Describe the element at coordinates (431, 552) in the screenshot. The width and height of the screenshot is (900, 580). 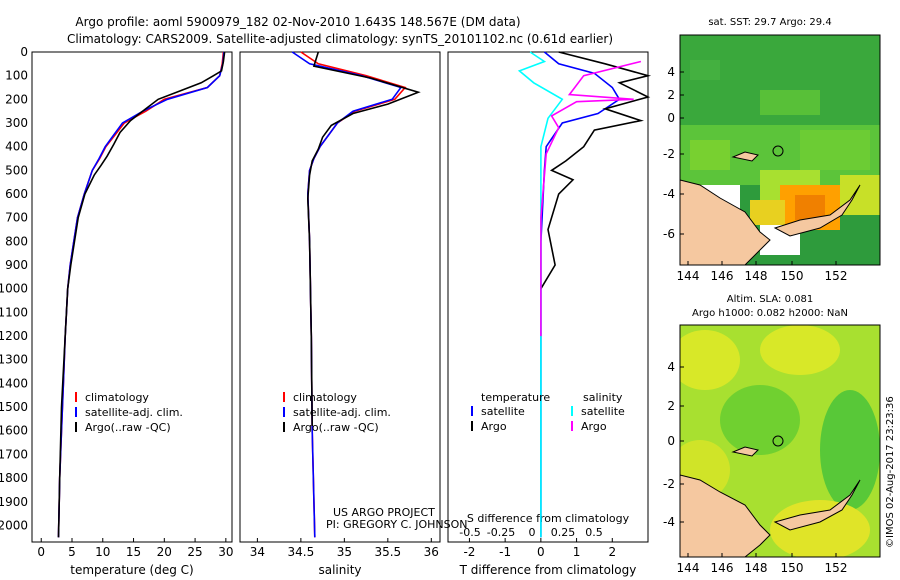
I see `x-tick-label: 36` at that location.